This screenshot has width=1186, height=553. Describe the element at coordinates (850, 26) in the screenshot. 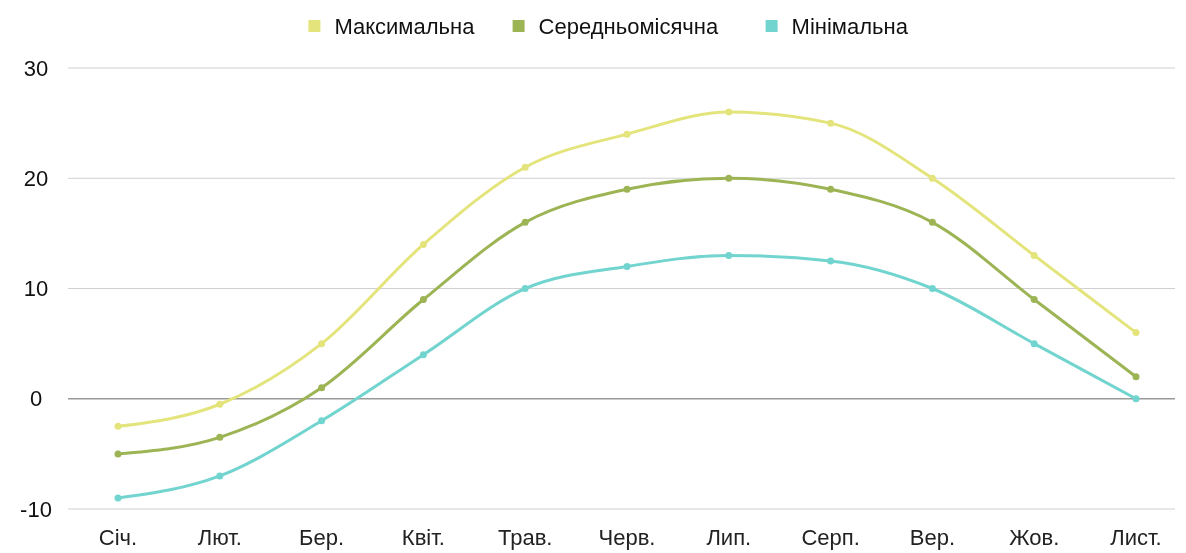

I see `legend-label: Мінімальна` at that location.